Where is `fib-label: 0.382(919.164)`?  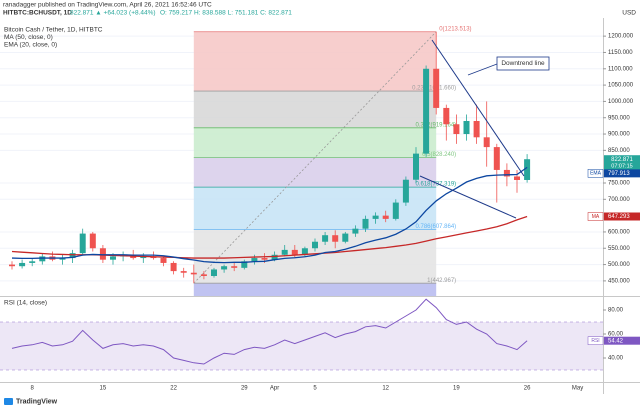
fib-label: 0.382(919.164) is located at coordinates (435, 125).